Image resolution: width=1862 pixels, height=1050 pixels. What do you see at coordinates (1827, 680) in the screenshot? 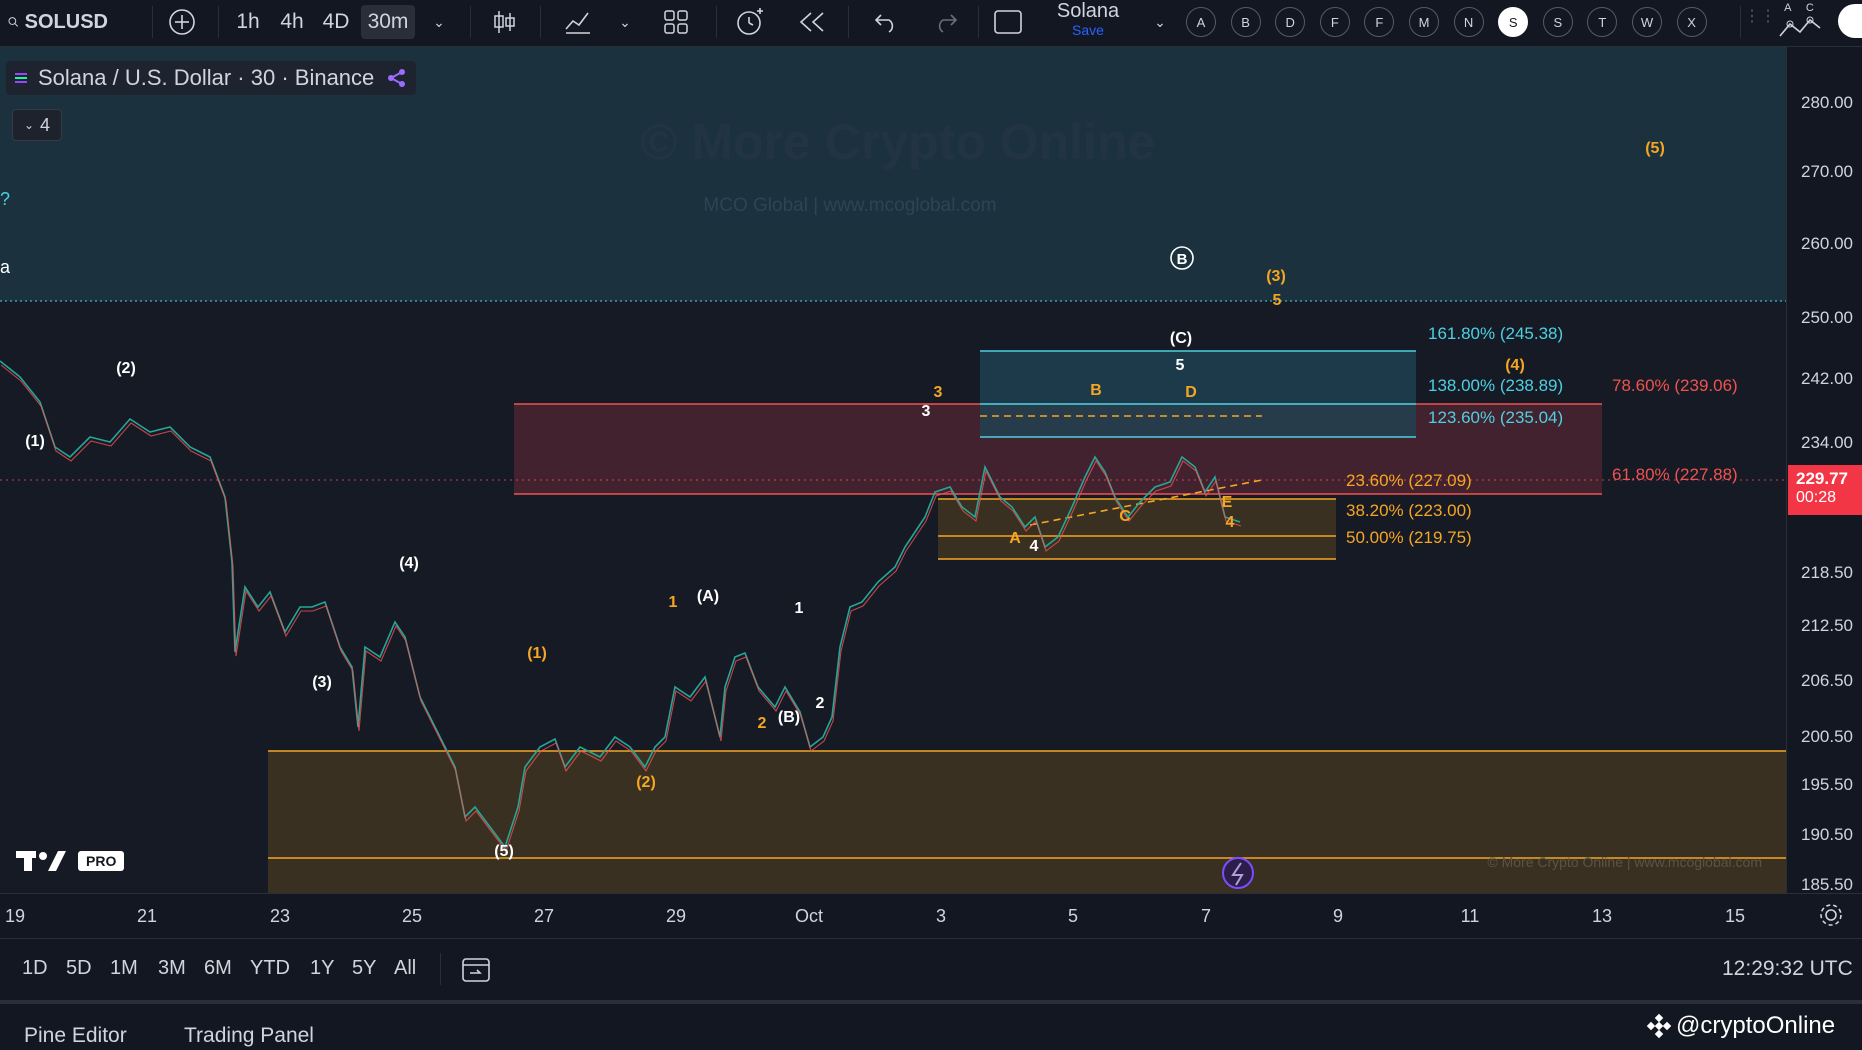
I see `price-tick: 206.50` at bounding box center [1827, 680].